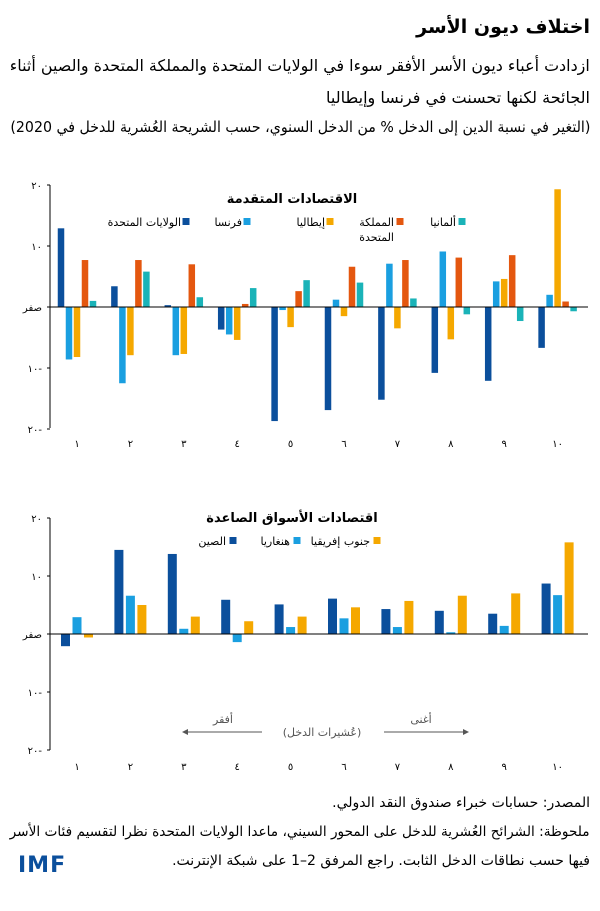 Image resolution: width=600 pixels, height=911 pixels. What do you see at coordinates (420, 719) in the screenshot?
I see `richer-label: أغنى` at bounding box center [420, 719].